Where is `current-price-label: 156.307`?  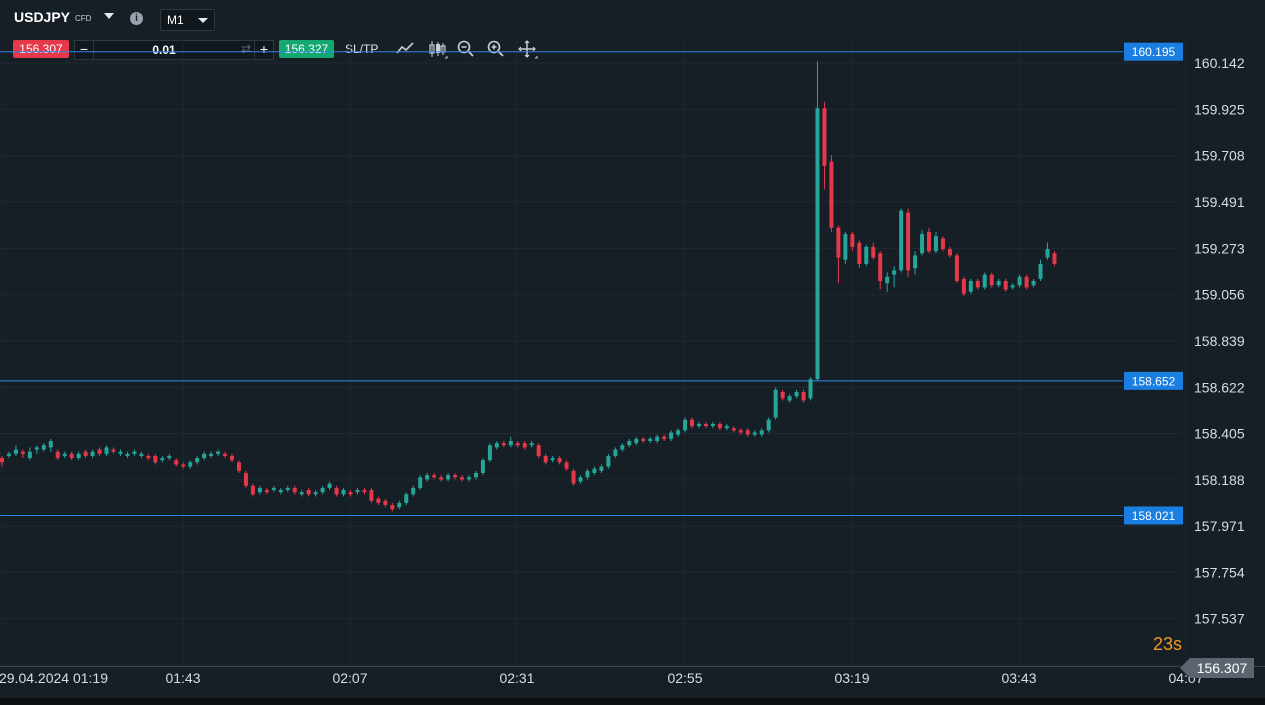
current-price-label: 156.307 is located at coordinates (1222, 668).